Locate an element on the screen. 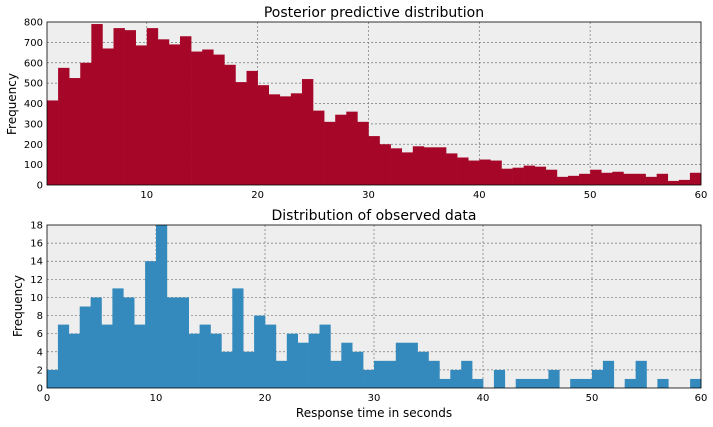 The height and width of the screenshot is (427, 713). x-tick-labels: 10 20 30 40 50 60 is located at coordinates (423, 195).